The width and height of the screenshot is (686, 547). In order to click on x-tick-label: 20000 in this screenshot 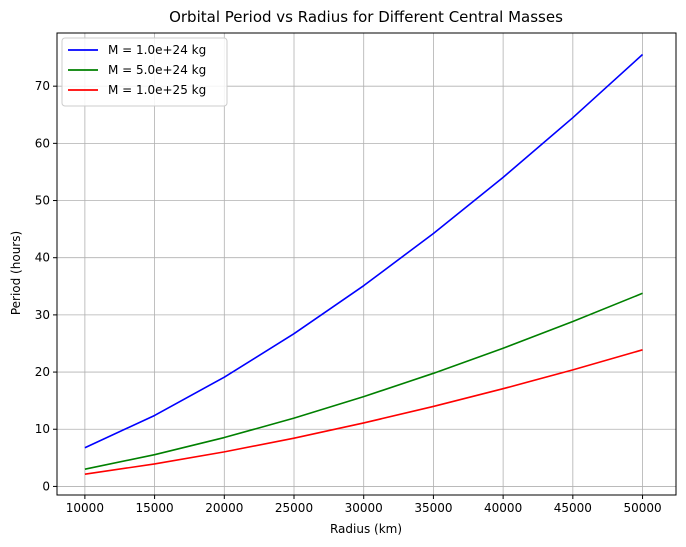, I will do `click(224, 508)`.